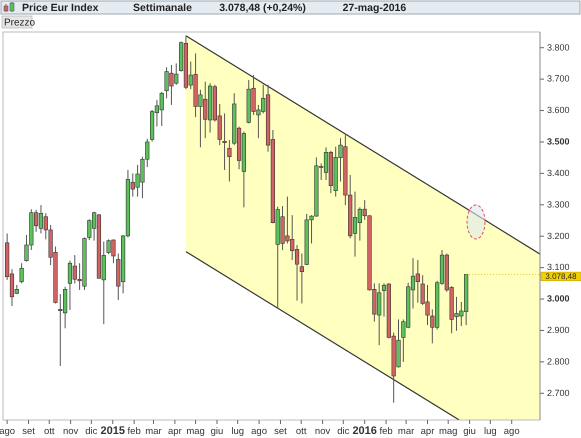 Image resolution: width=581 pixels, height=438 pixels. Describe the element at coordinates (558, 141) in the screenshot. I see `y-tick-label: 3.500` at that location.